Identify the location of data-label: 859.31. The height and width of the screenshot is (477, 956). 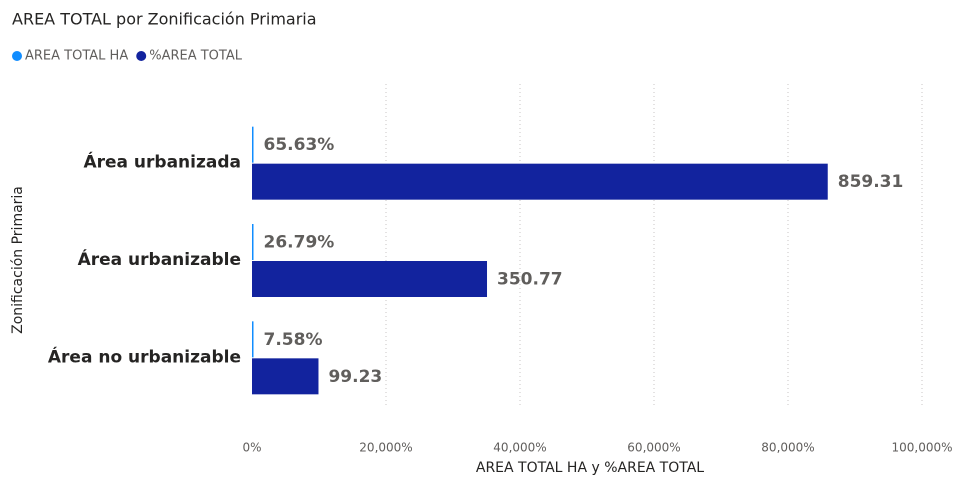
(871, 182).